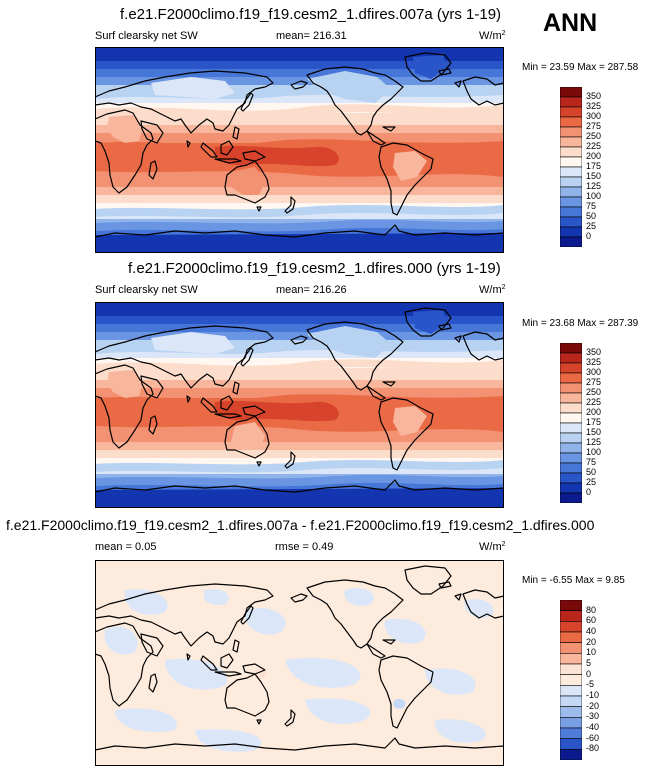 This screenshot has height=772, width=645. What do you see at coordinates (593, 716) in the screenshot?
I see `colorbar-tick-label: -30` at bounding box center [593, 716].